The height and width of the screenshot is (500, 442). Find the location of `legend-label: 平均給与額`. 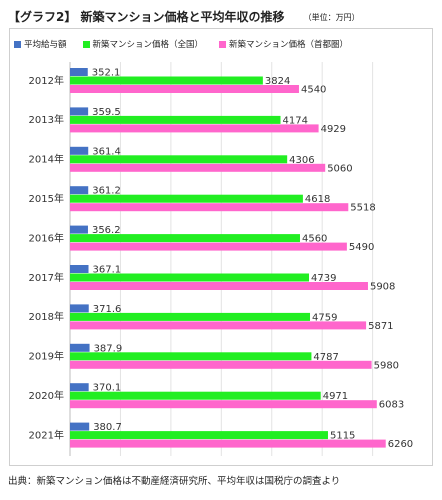

legend-label: 平均給与額 is located at coordinates (45, 45).